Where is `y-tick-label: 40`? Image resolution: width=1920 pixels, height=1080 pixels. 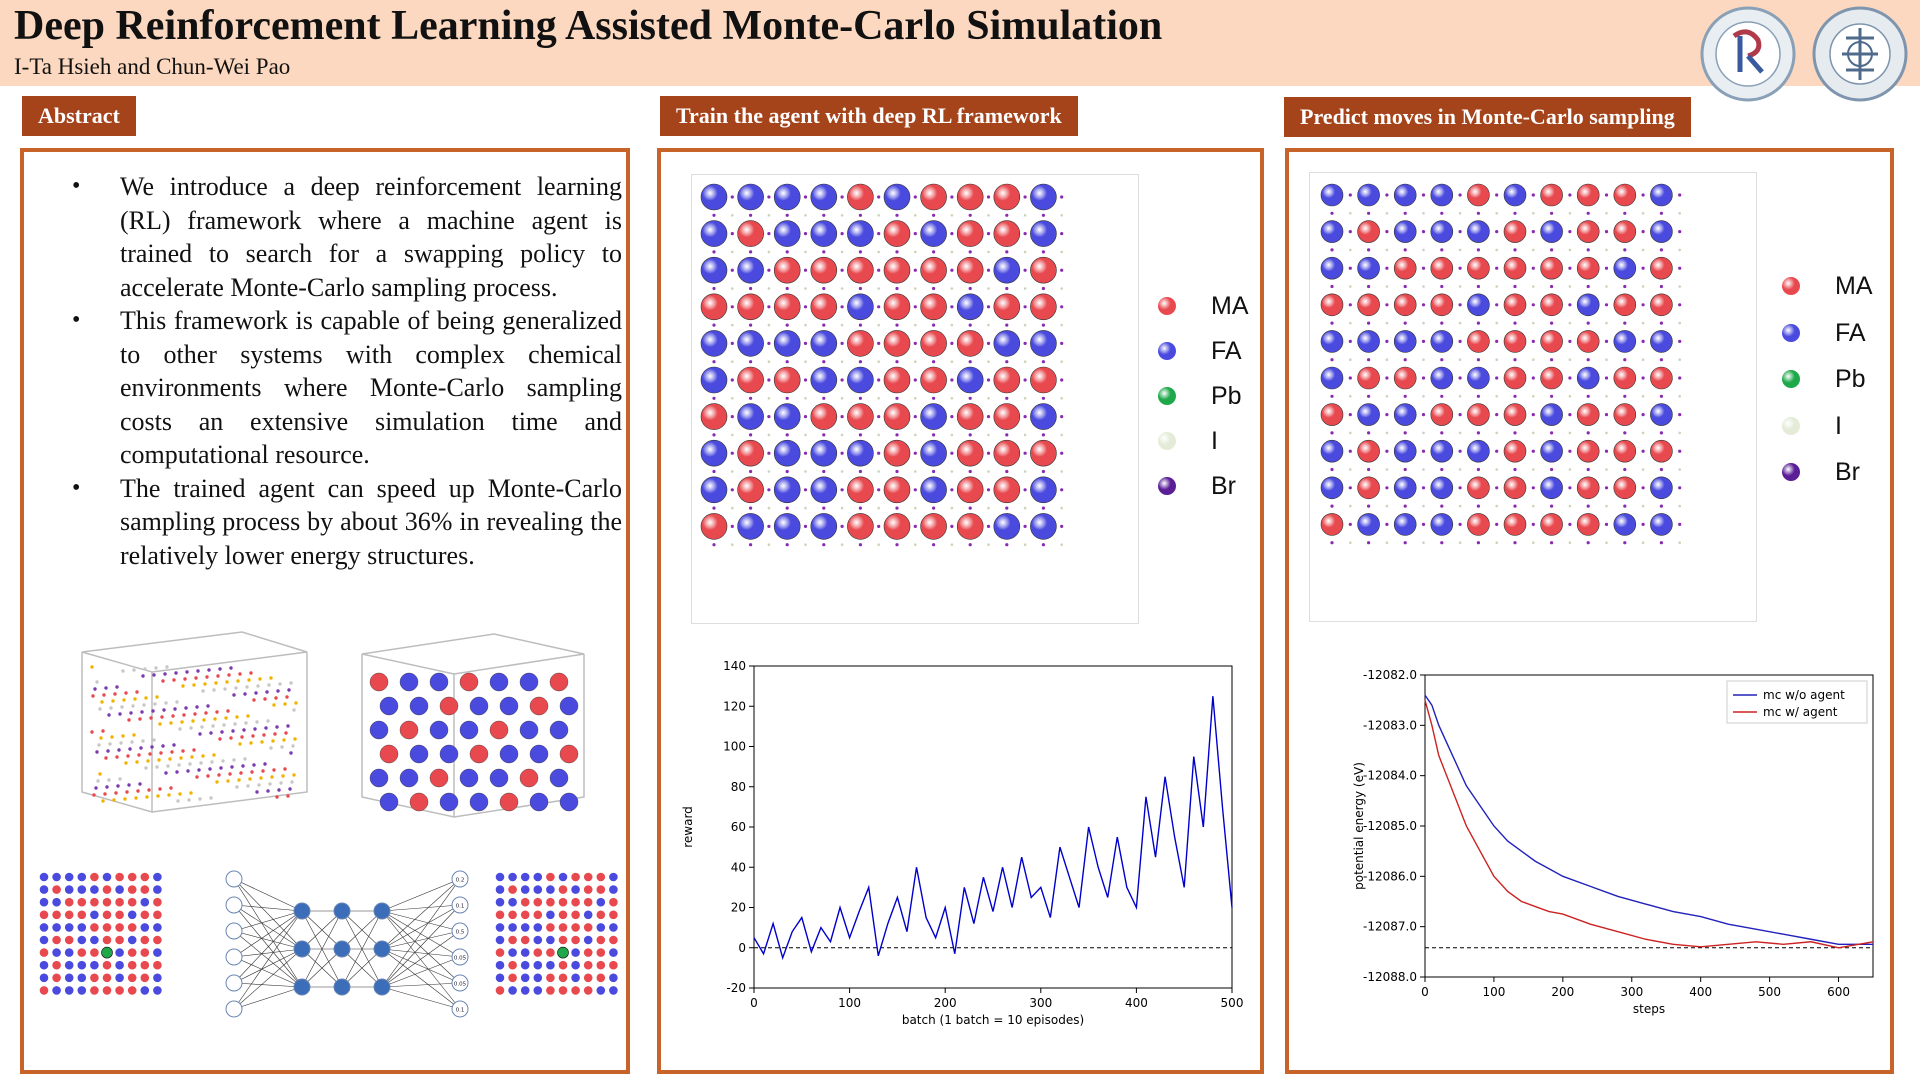 y-tick-label: 40 is located at coordinates (738, 867).